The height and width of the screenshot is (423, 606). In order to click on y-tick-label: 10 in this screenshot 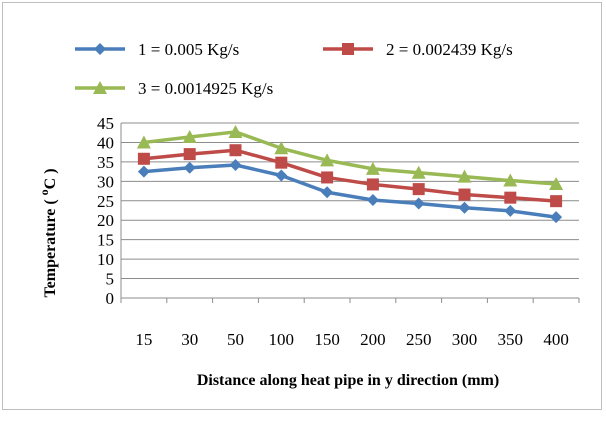, I will do `click(105, 259)`.